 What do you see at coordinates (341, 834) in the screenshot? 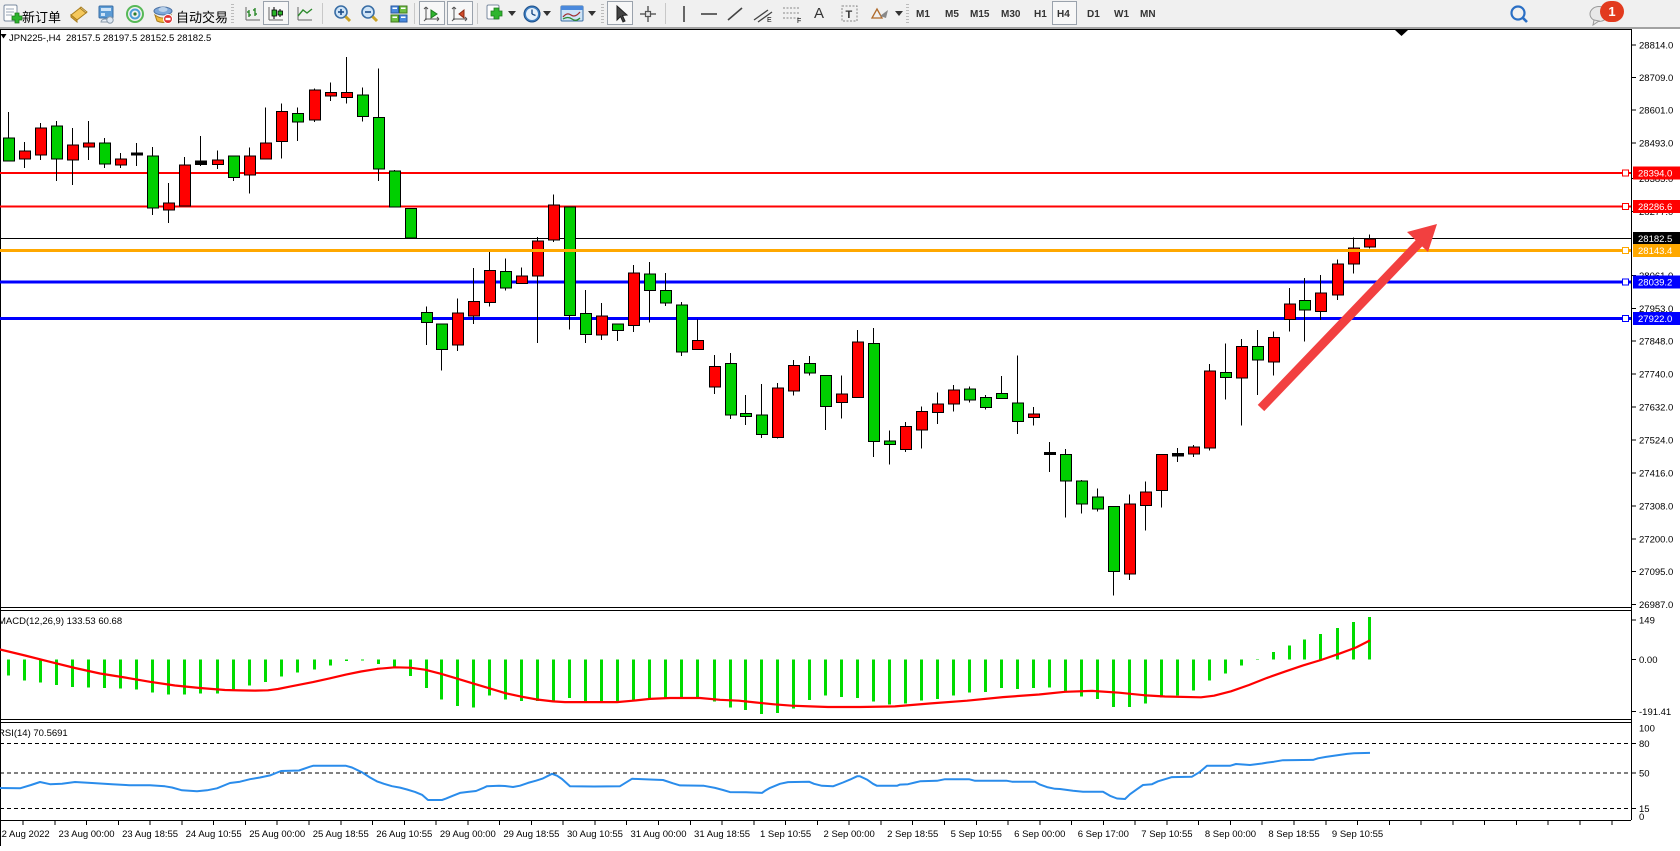
I see `svg-text: 25 Aug 18:55` at bounding box center [341, 834].